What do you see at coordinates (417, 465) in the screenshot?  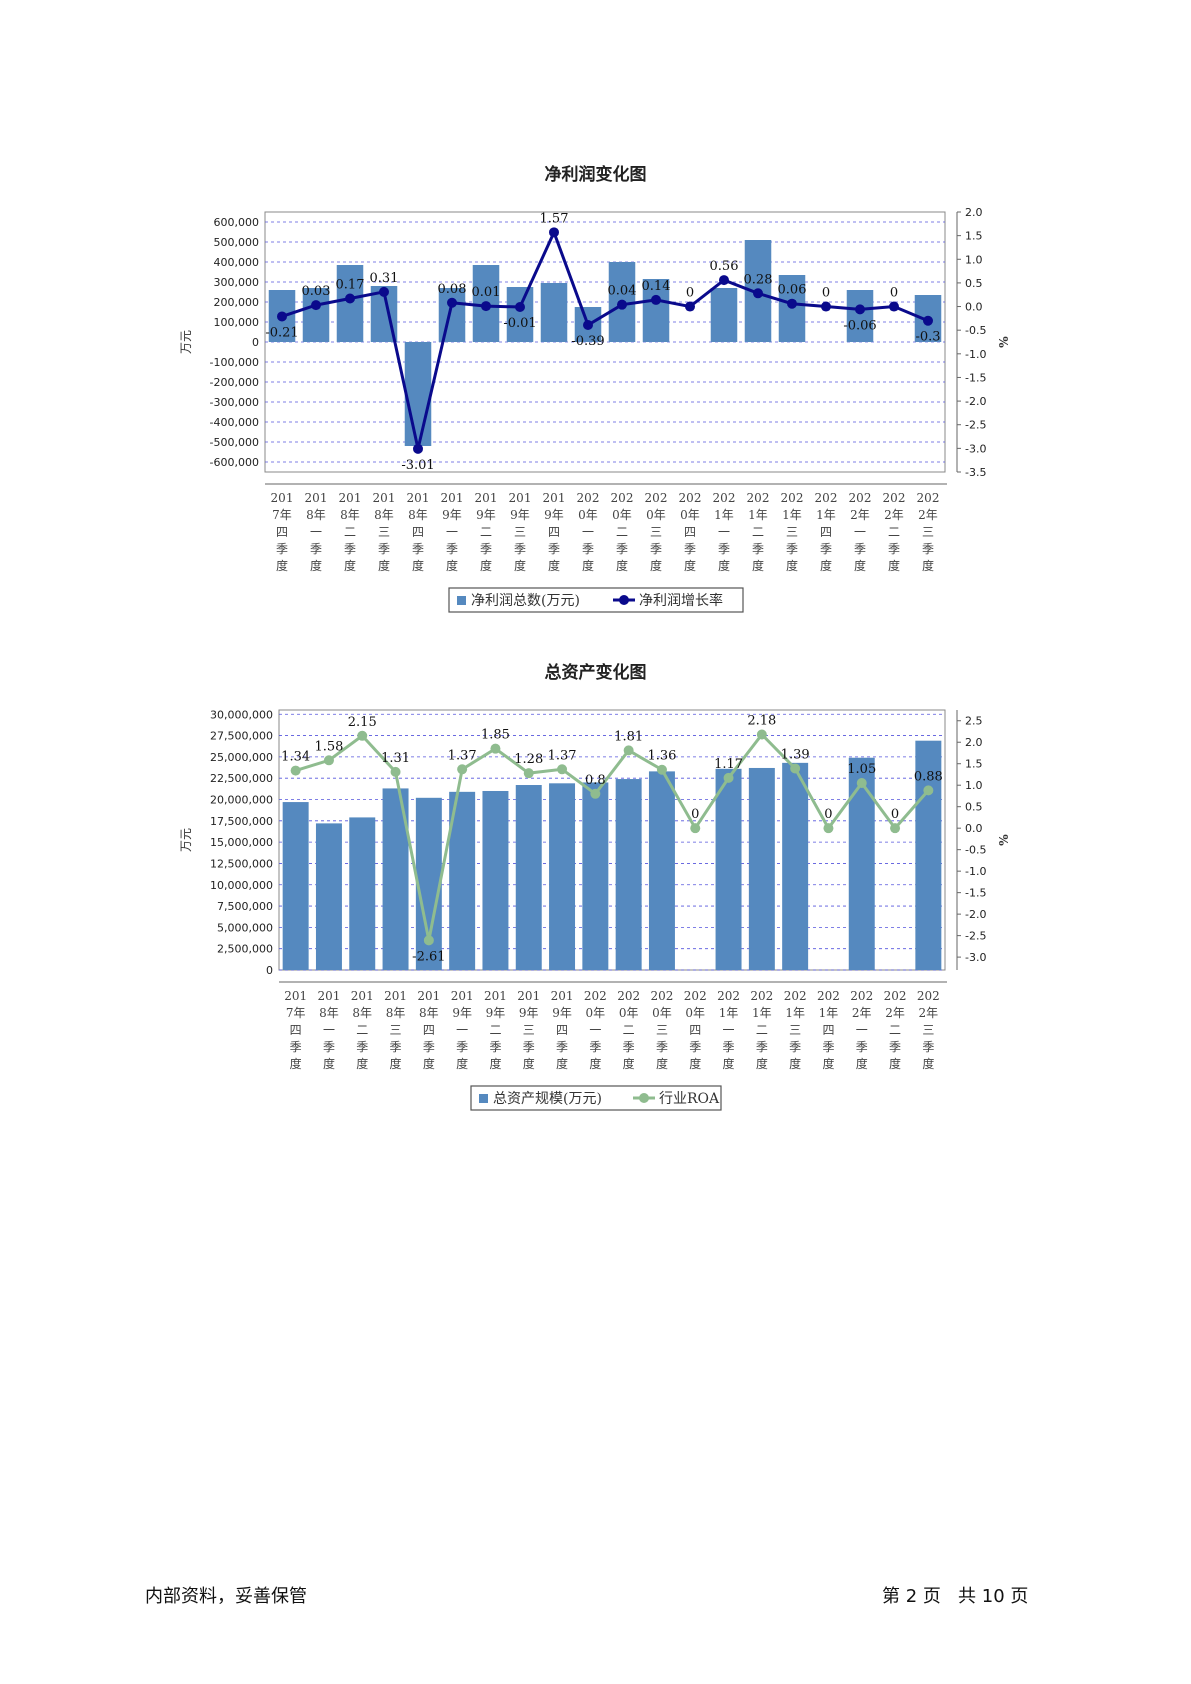 I see `data-label: -3.01` at bounding box center [417, 465].